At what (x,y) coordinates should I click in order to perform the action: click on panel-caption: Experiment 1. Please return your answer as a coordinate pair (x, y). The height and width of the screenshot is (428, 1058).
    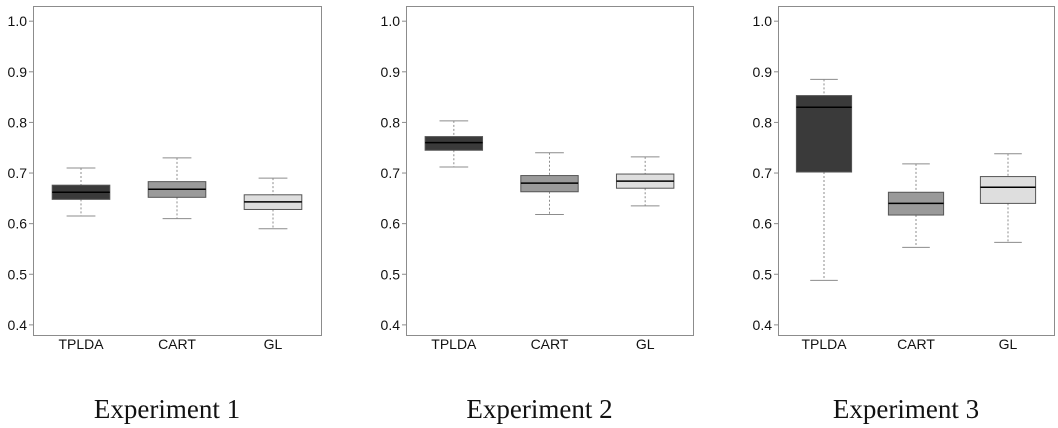
    Looking at the image, I should click on (167, 409).